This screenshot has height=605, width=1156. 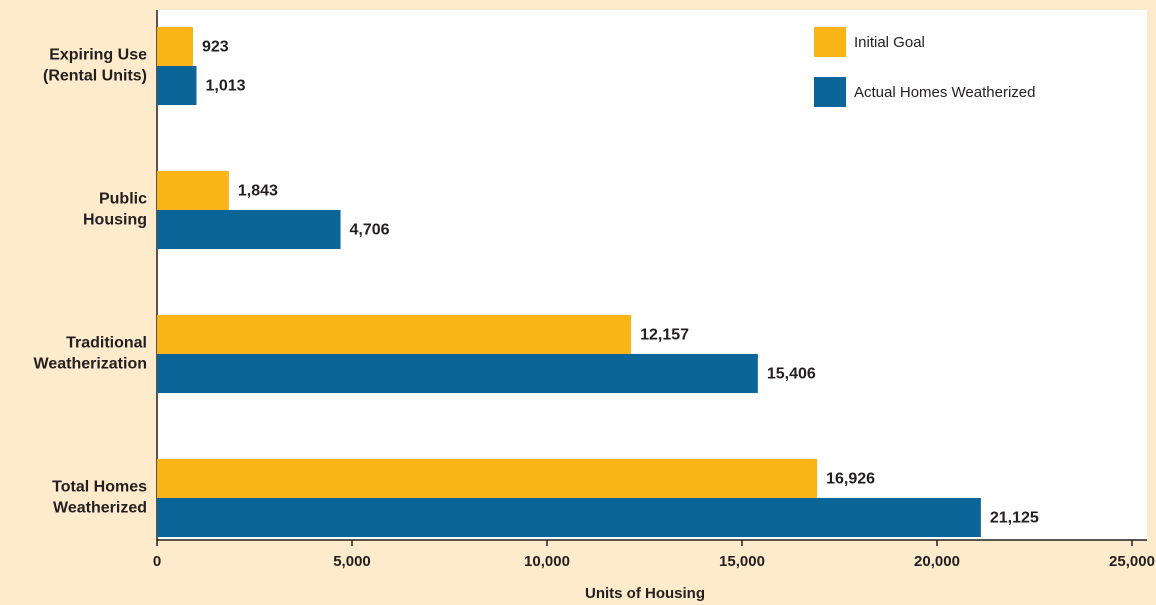 I want to click on value-label: 4,706, so click(x=370, y=230).